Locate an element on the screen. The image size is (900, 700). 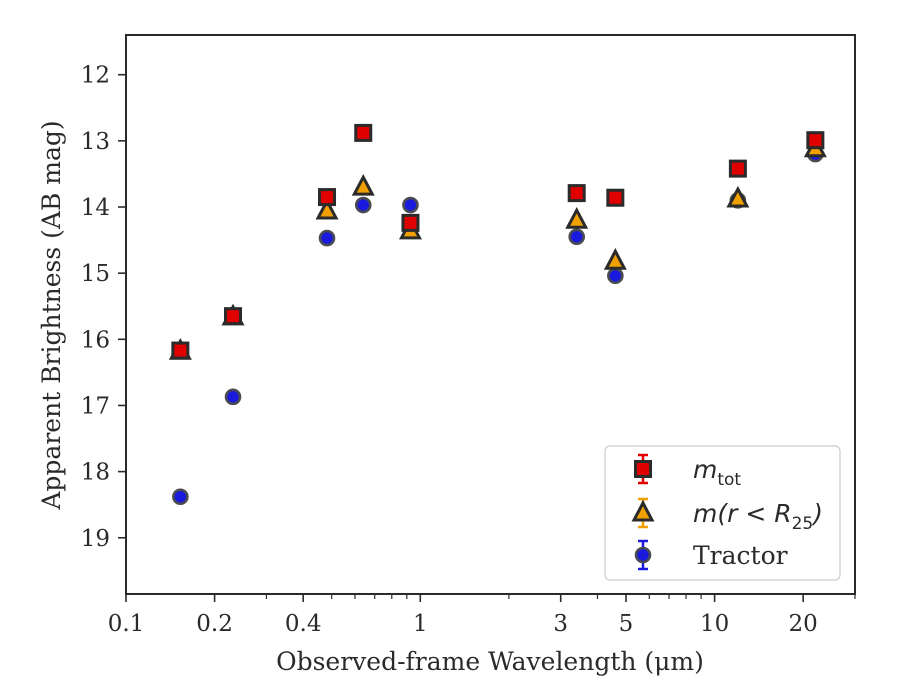
y-tick-label: 14 is located at coordinates (95, 208).